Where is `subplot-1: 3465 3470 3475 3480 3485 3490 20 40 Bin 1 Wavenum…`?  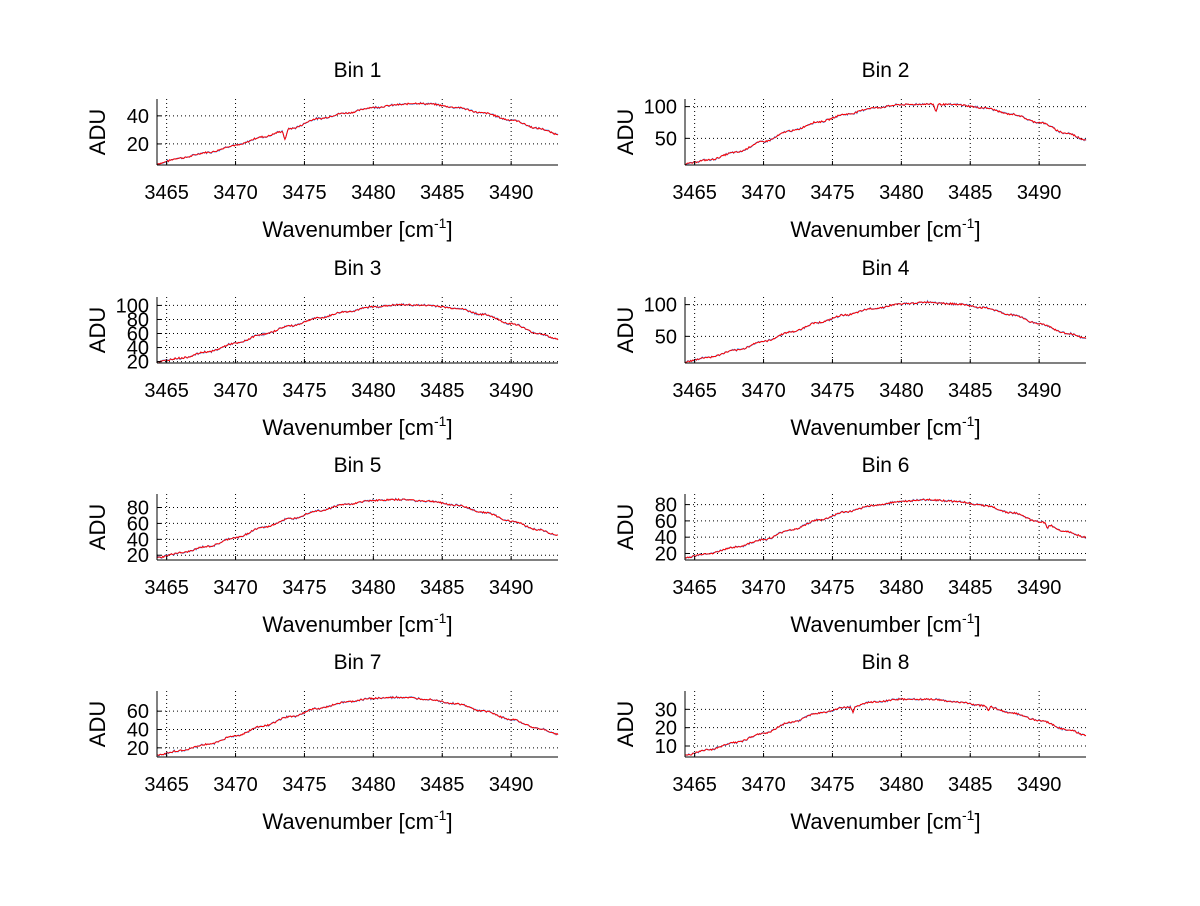
subplot-1: 3465 3470 3475 3480 3485 3490 20 40 Bin 1 Wavenum… is located at coordinates (322, 150).